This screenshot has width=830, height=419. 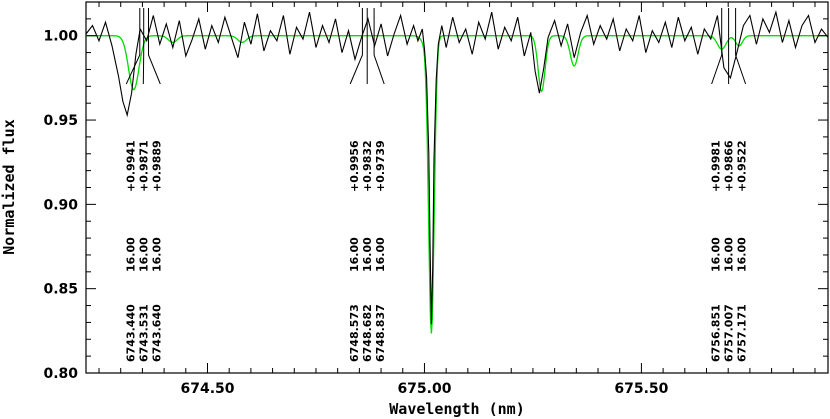 I want to click on line-wavelength-label: 6748.837, so click(x=380, y=333).